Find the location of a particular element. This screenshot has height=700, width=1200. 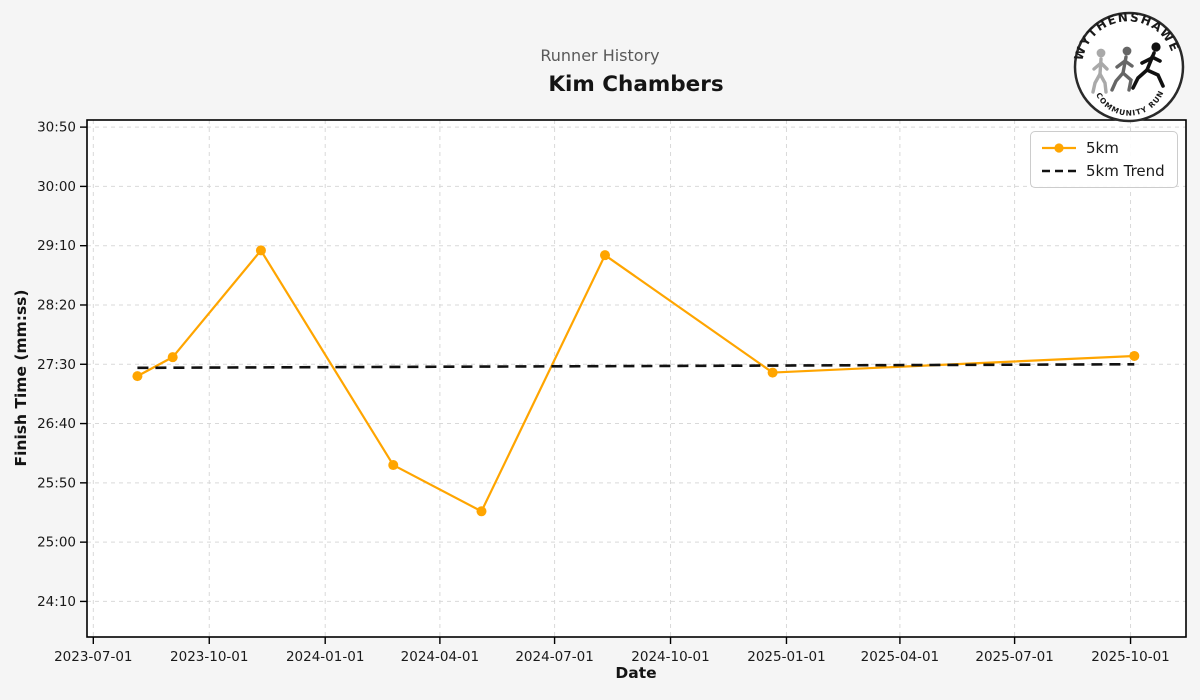

page-title: Kim Chambers is located at coordinates (636, 84).